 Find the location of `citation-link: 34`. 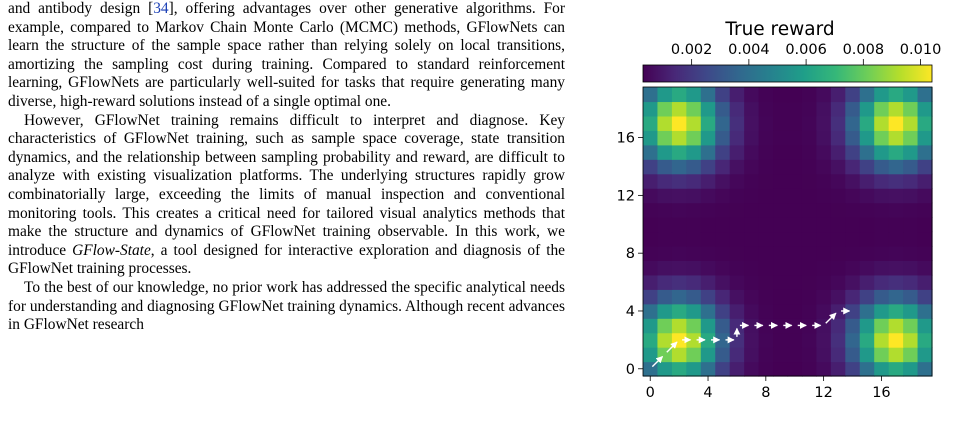

citation-link: 34 is located at coordinates (161, 8).